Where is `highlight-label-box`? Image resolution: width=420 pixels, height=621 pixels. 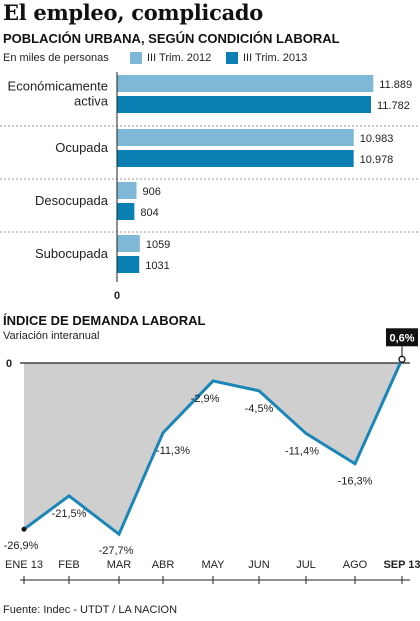 highlight-label-box is located at coordinates (402, 337).